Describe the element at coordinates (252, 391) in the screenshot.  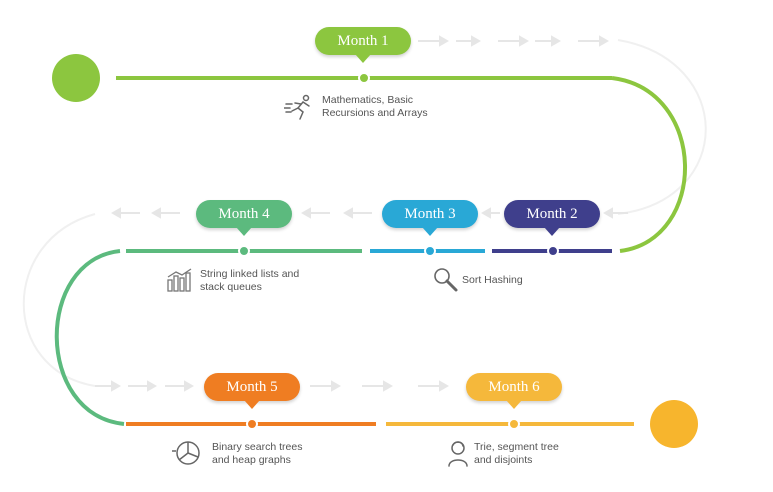
I see `month-5-bubble: Month 5` at that location.